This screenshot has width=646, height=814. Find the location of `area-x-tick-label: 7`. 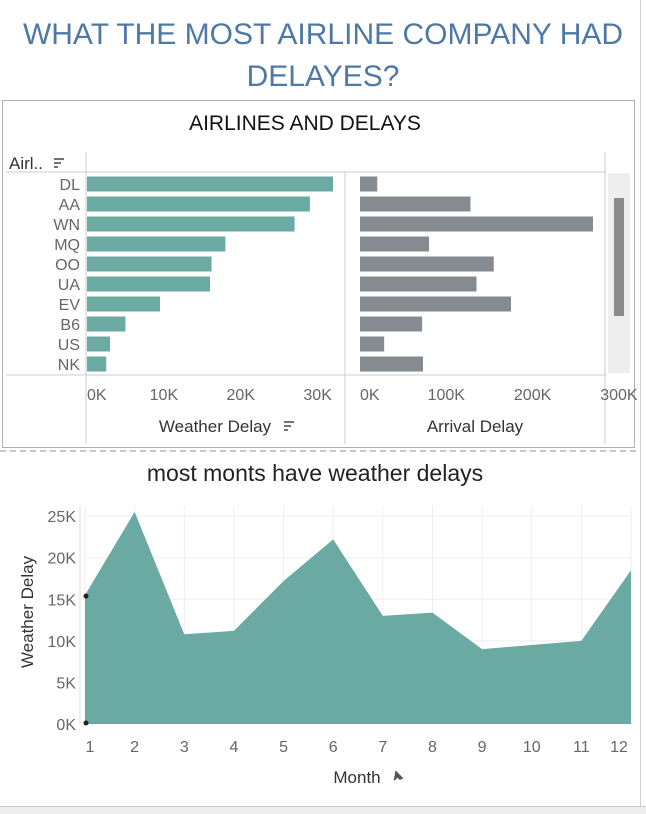

area-x-tick-label: 7 is located at coordinates (382, 747).